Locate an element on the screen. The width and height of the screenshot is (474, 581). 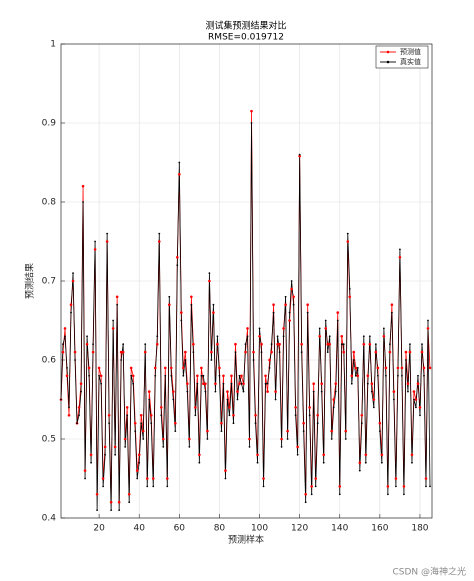
legend-label: 真实值 is located at coordinates (410, 61).